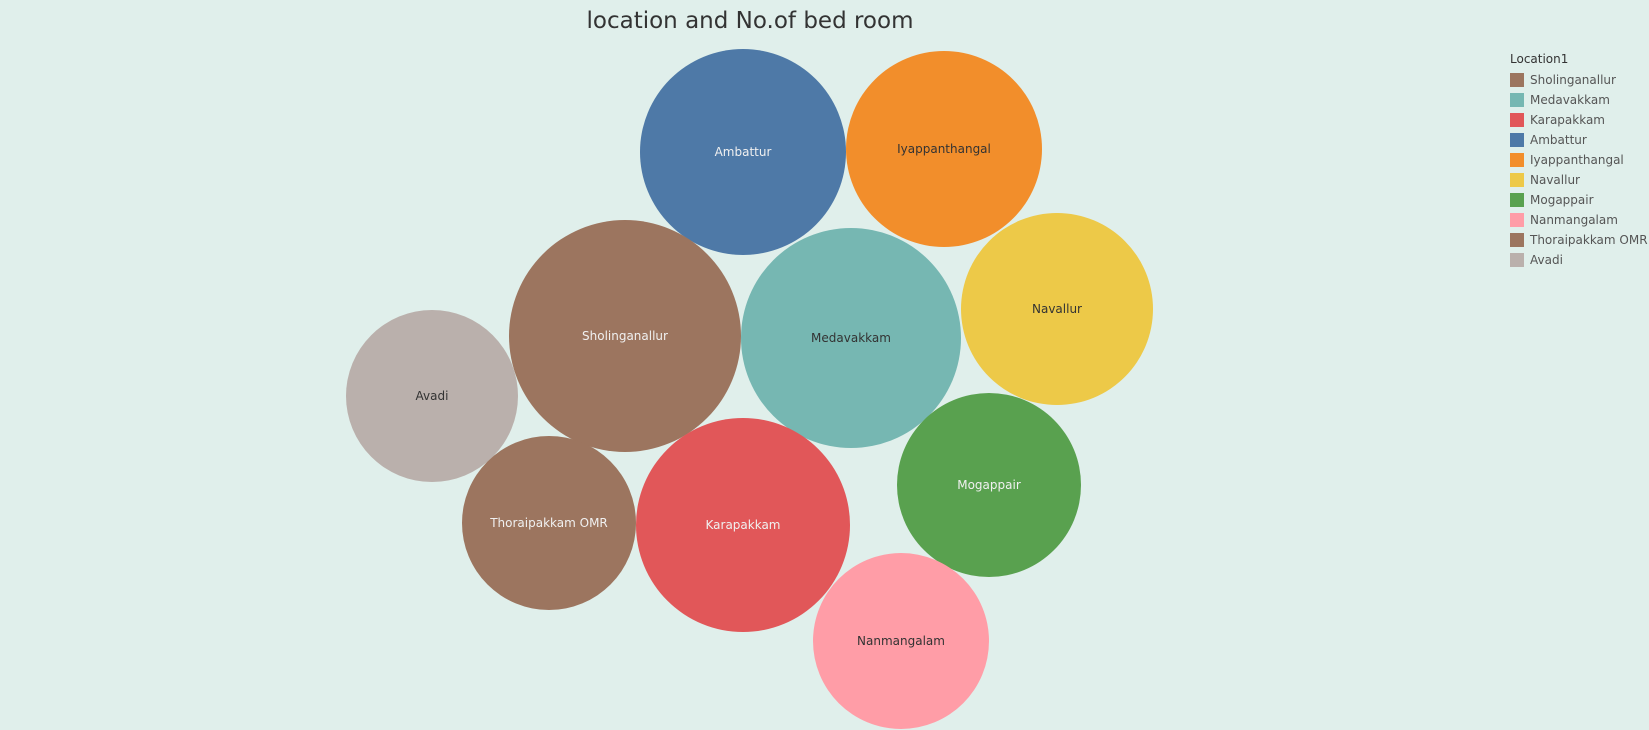  I want to click on legend-item-thoraipakkam-omr: Thoraipakkam OMR, so click(1579, 240).